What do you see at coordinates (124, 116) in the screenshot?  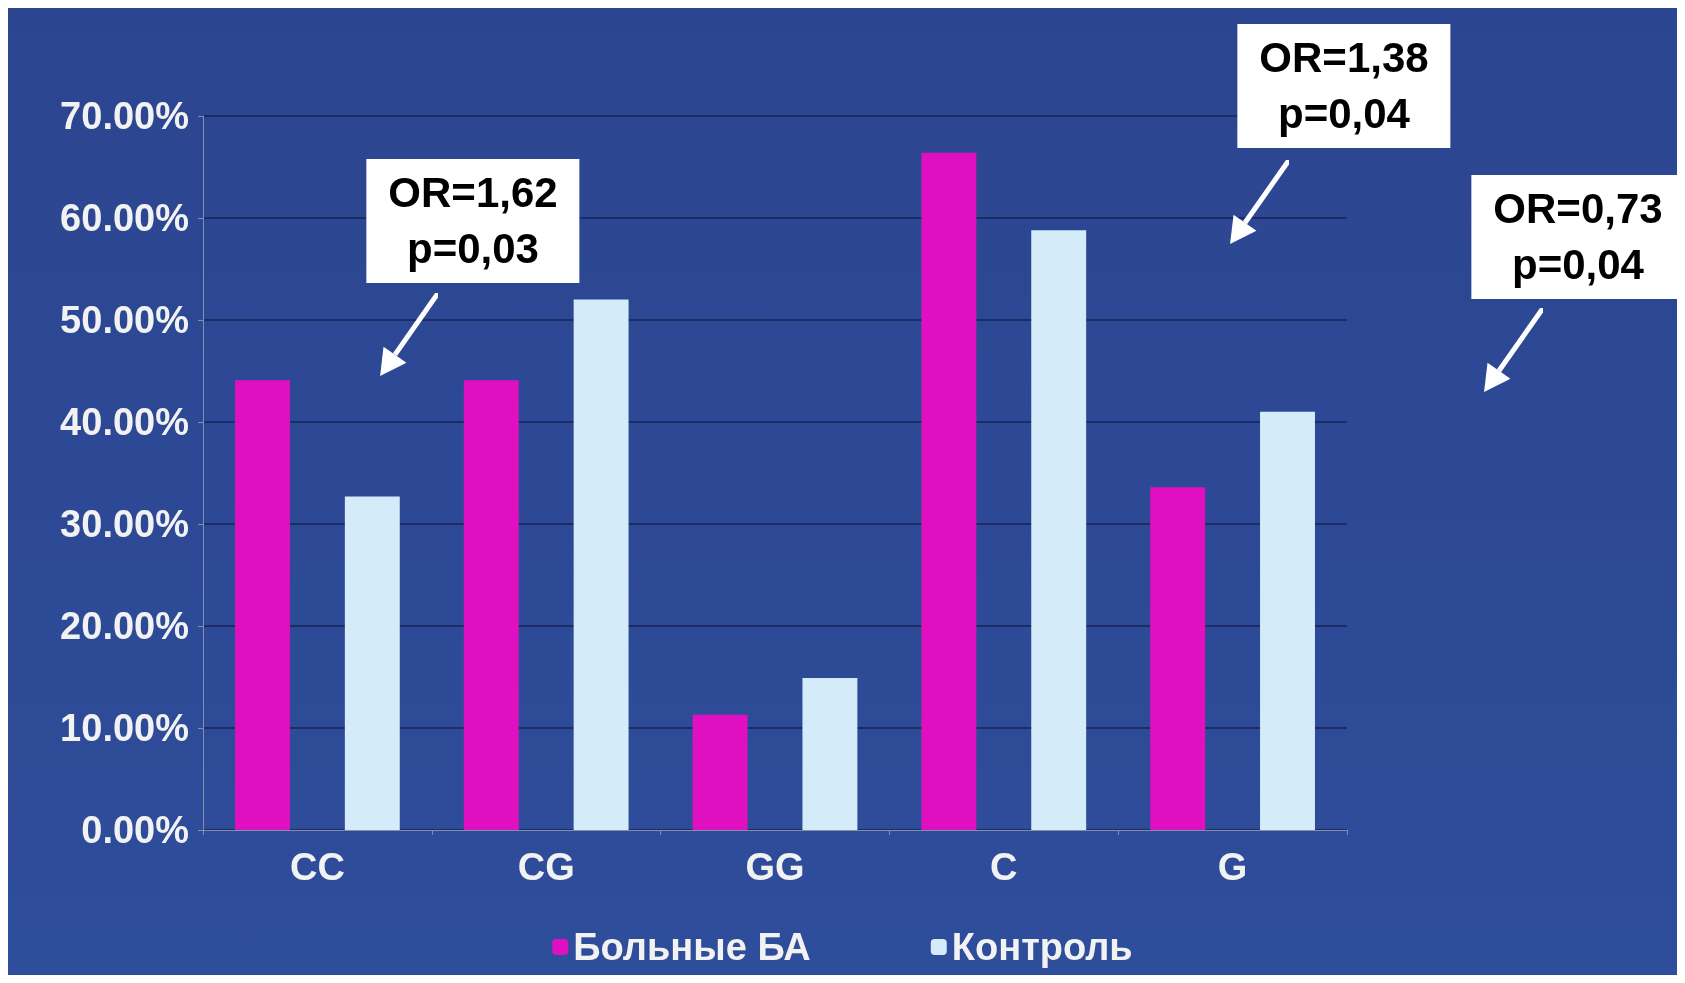 I see `y-tick-label: 70.00%` at bounding box center [124, 116].